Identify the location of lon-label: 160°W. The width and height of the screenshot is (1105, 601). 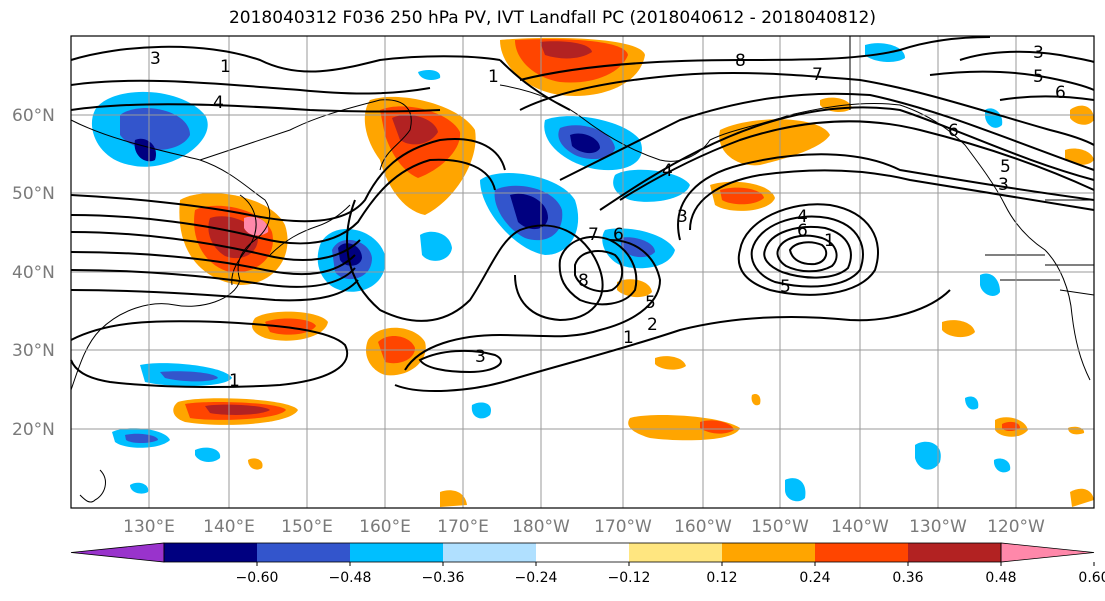
(703, 527).